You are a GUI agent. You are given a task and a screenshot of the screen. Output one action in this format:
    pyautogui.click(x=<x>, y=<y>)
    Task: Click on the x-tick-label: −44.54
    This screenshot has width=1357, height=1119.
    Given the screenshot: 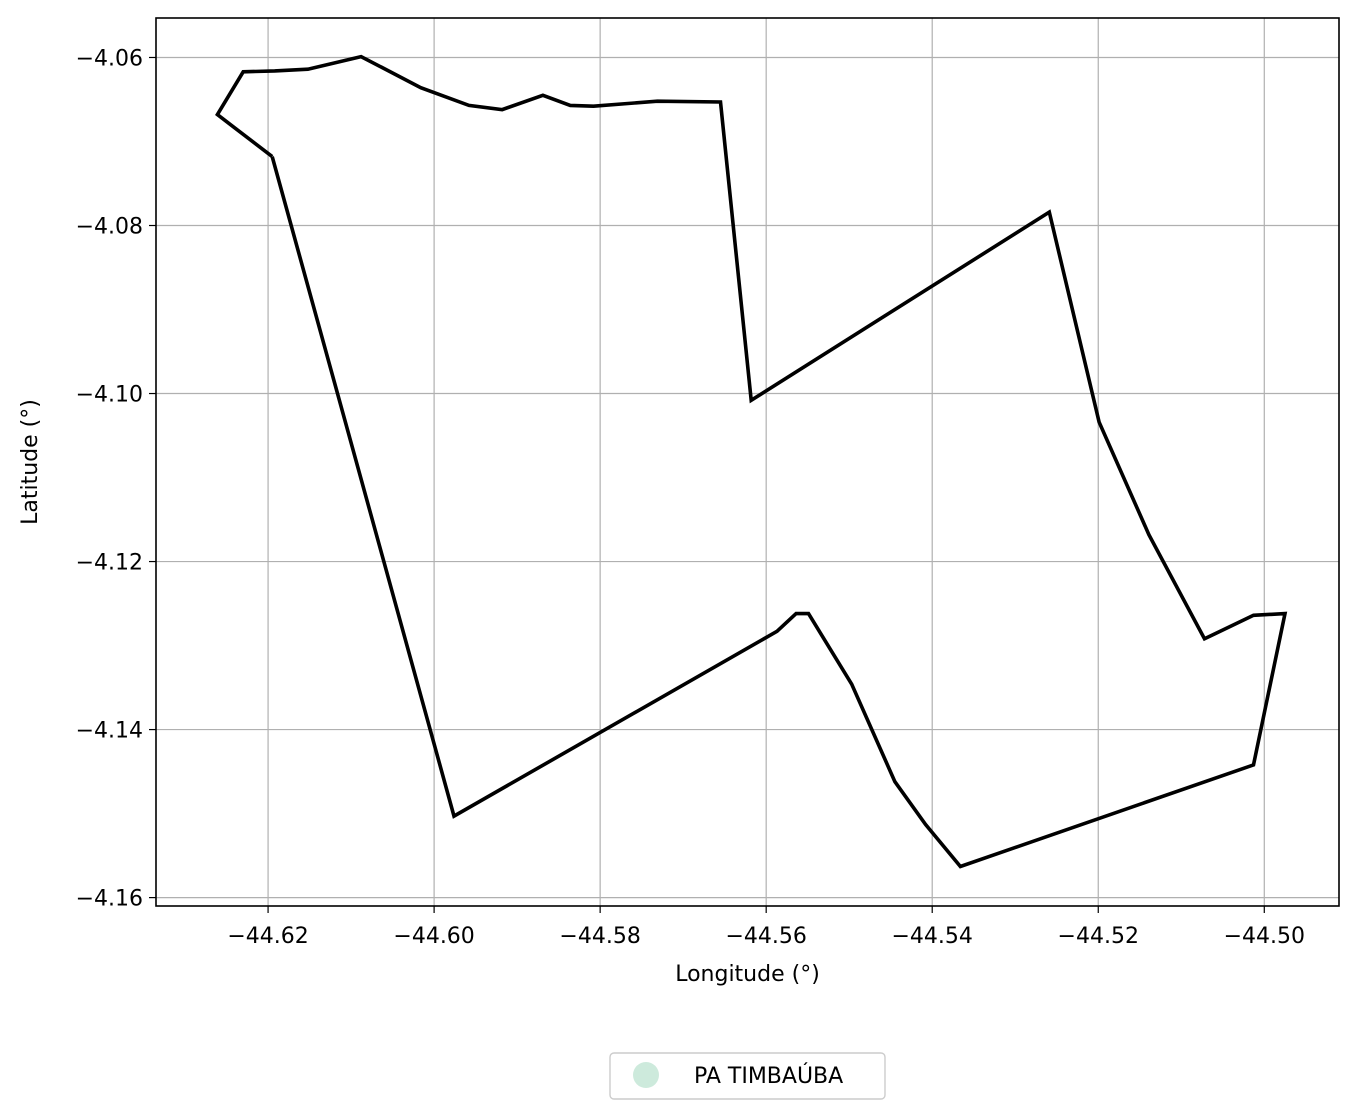 What is the action you would take?
    pyautogui.click(x=932, y=936)
    